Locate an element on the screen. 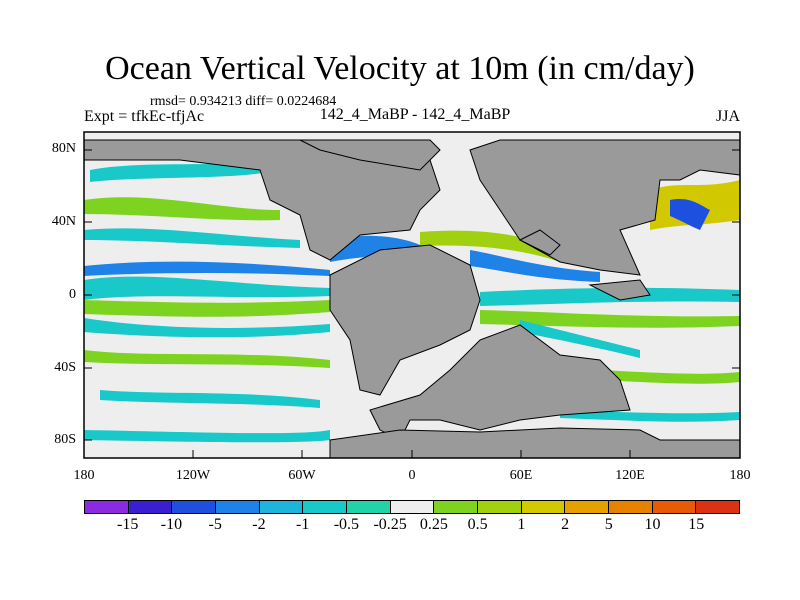  lat-tick-label: 80N is located at coordinates (63, 148).